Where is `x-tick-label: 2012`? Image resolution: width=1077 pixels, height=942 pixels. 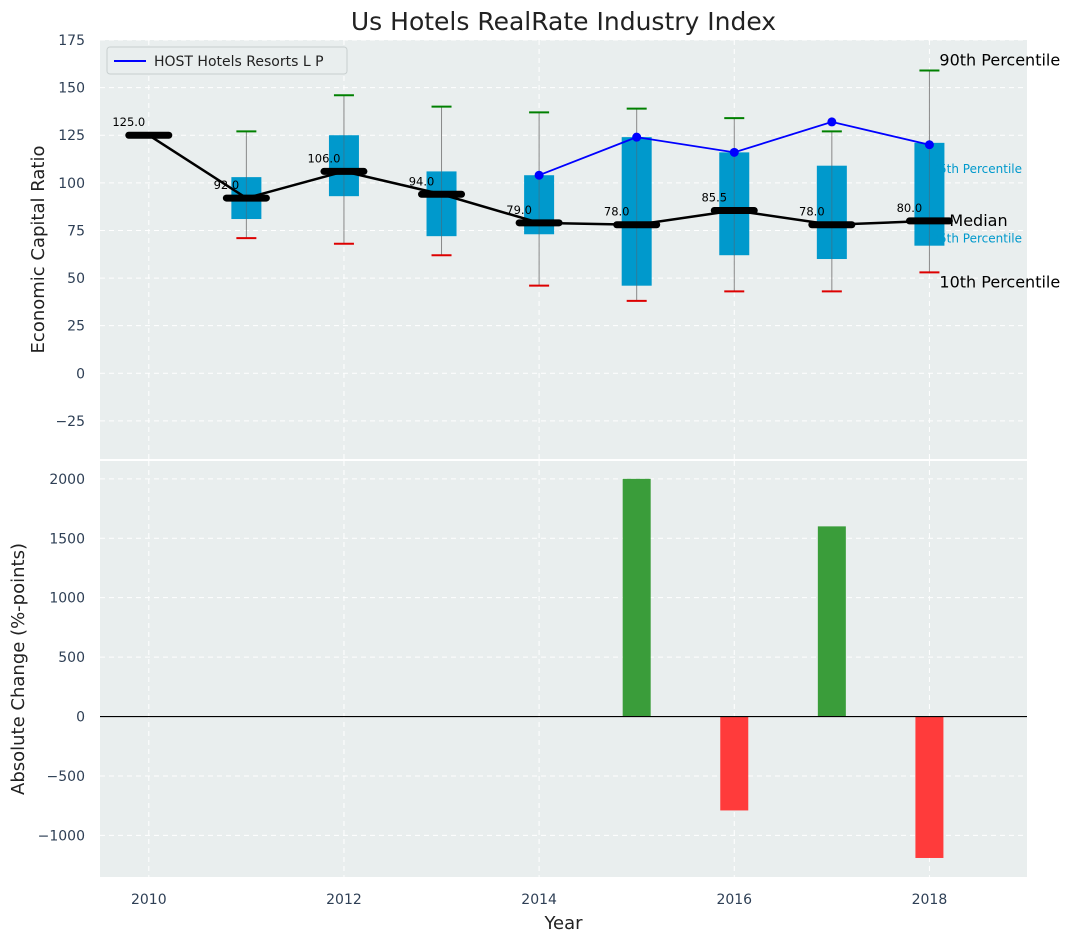 x-tick-label: 2012 is located at coordinates (344, 900).